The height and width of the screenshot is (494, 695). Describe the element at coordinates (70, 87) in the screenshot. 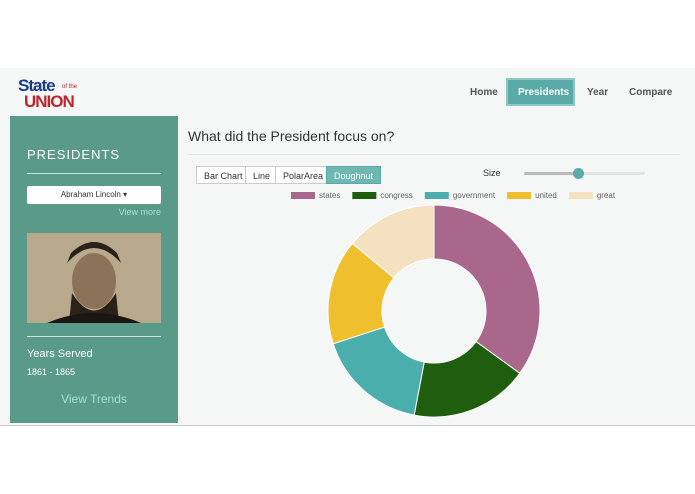

I see `logo-small: of the` at that location.